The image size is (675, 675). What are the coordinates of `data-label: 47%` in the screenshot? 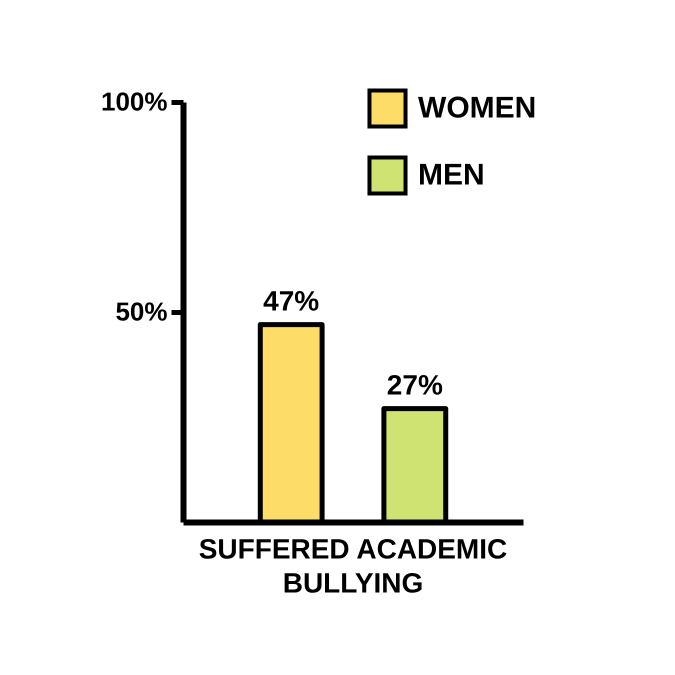 It's located at (291, 301).